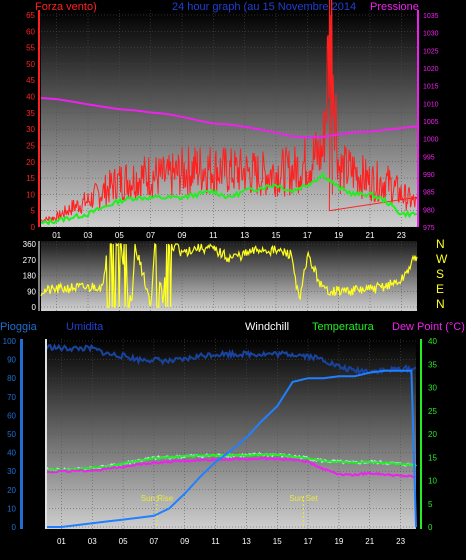 The width and height of the screenshot is (466, 560). What do you see at coordinates (21, 434) in the screenshot?
I see `rain-axis-bar` at bounding box center [21, 434].